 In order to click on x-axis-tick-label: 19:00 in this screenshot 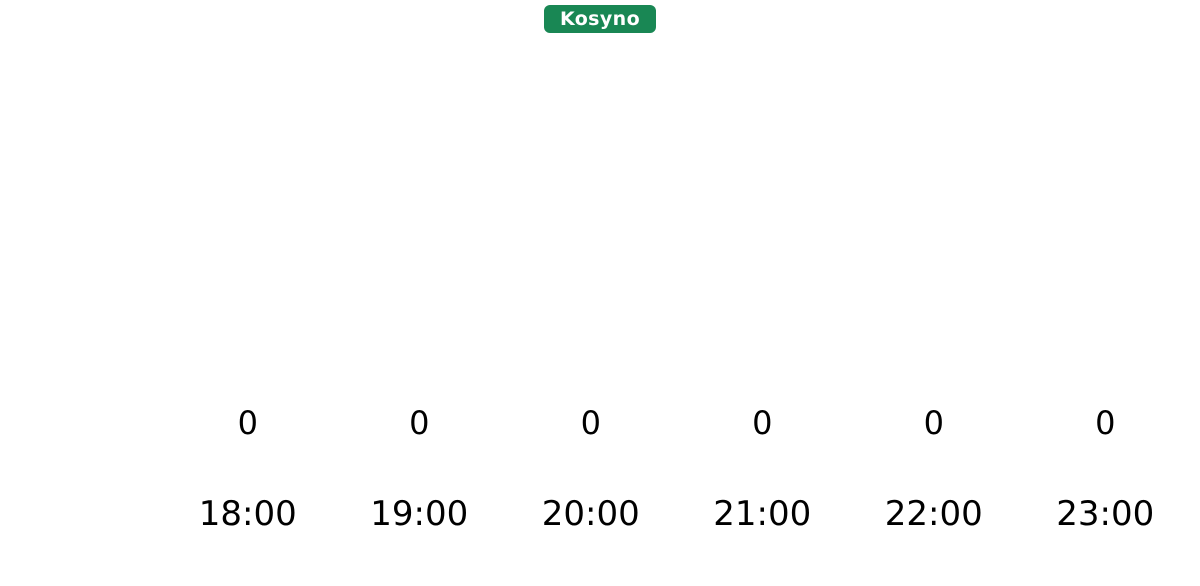, I will do `click(419, 514)`.